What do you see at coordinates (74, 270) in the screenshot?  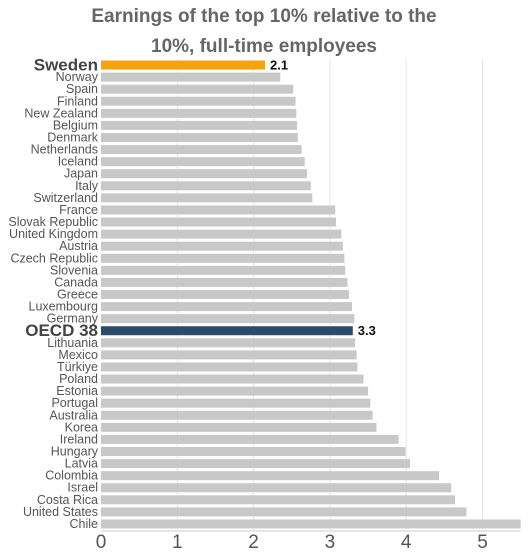 I see `category-label-slovenia: Slovenia` at bounding box center [74, 270].